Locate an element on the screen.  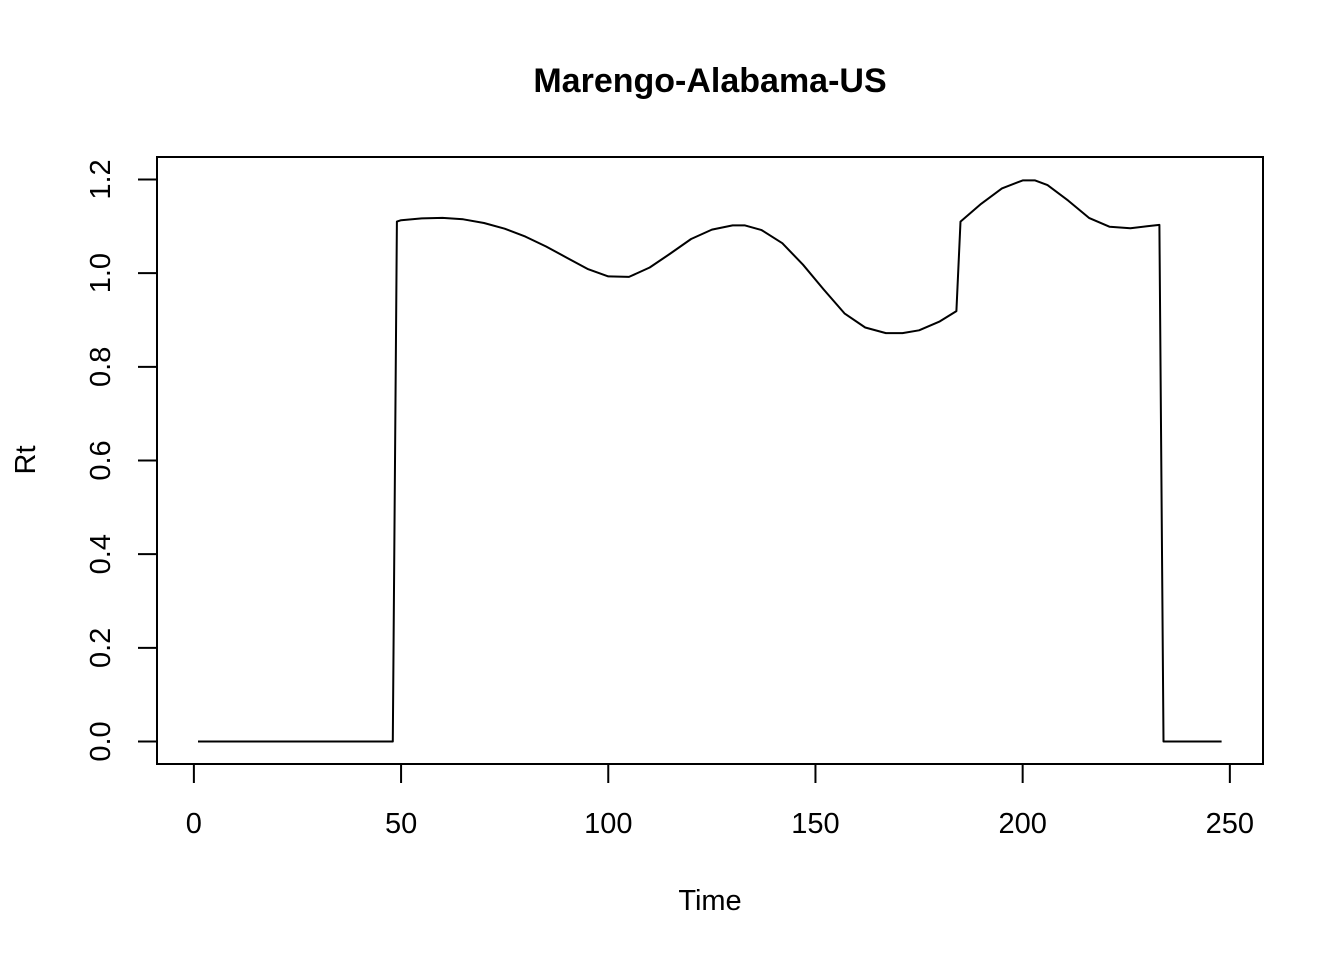
y-axis-label: Rt is located at coordinates (26, 460).